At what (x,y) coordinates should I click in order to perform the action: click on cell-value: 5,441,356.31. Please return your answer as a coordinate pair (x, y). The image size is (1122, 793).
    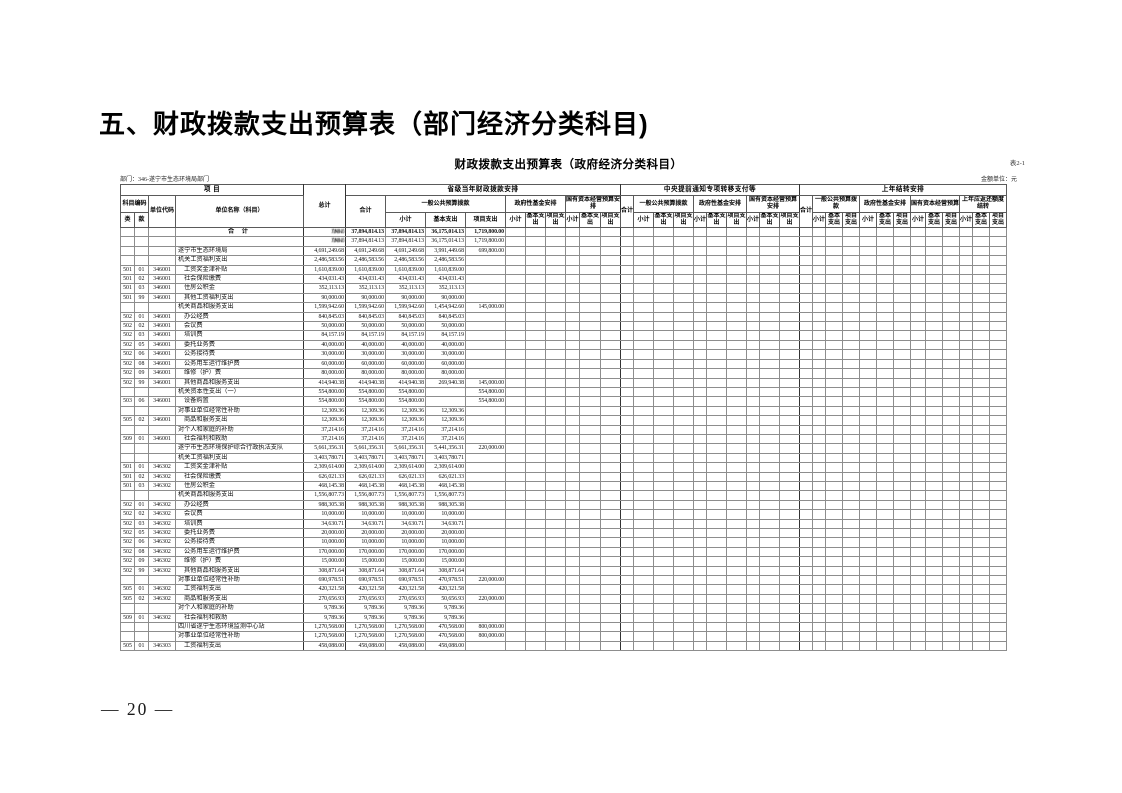
    Looking at the image, I should click on (445, 448).